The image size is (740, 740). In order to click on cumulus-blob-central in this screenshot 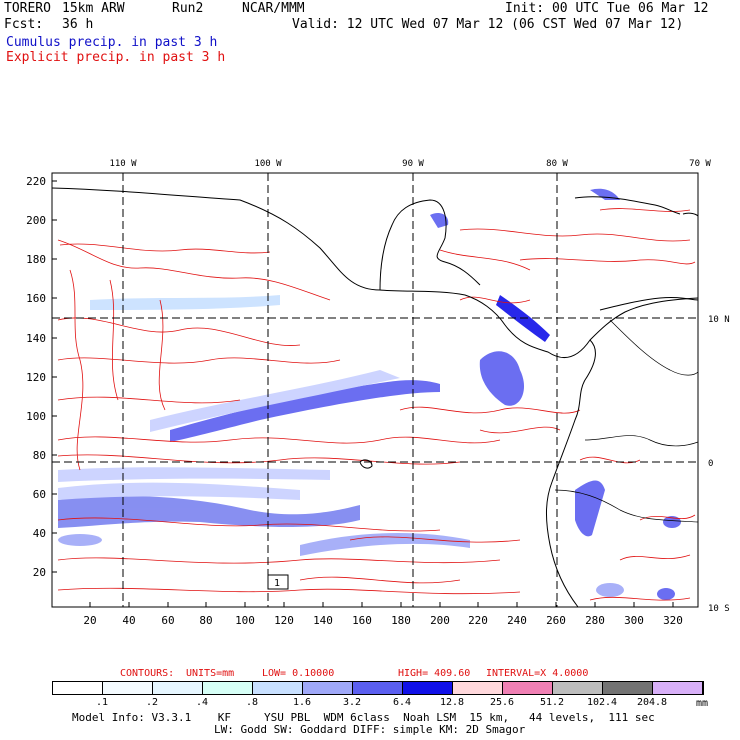, I will do `click(502, 378)`.